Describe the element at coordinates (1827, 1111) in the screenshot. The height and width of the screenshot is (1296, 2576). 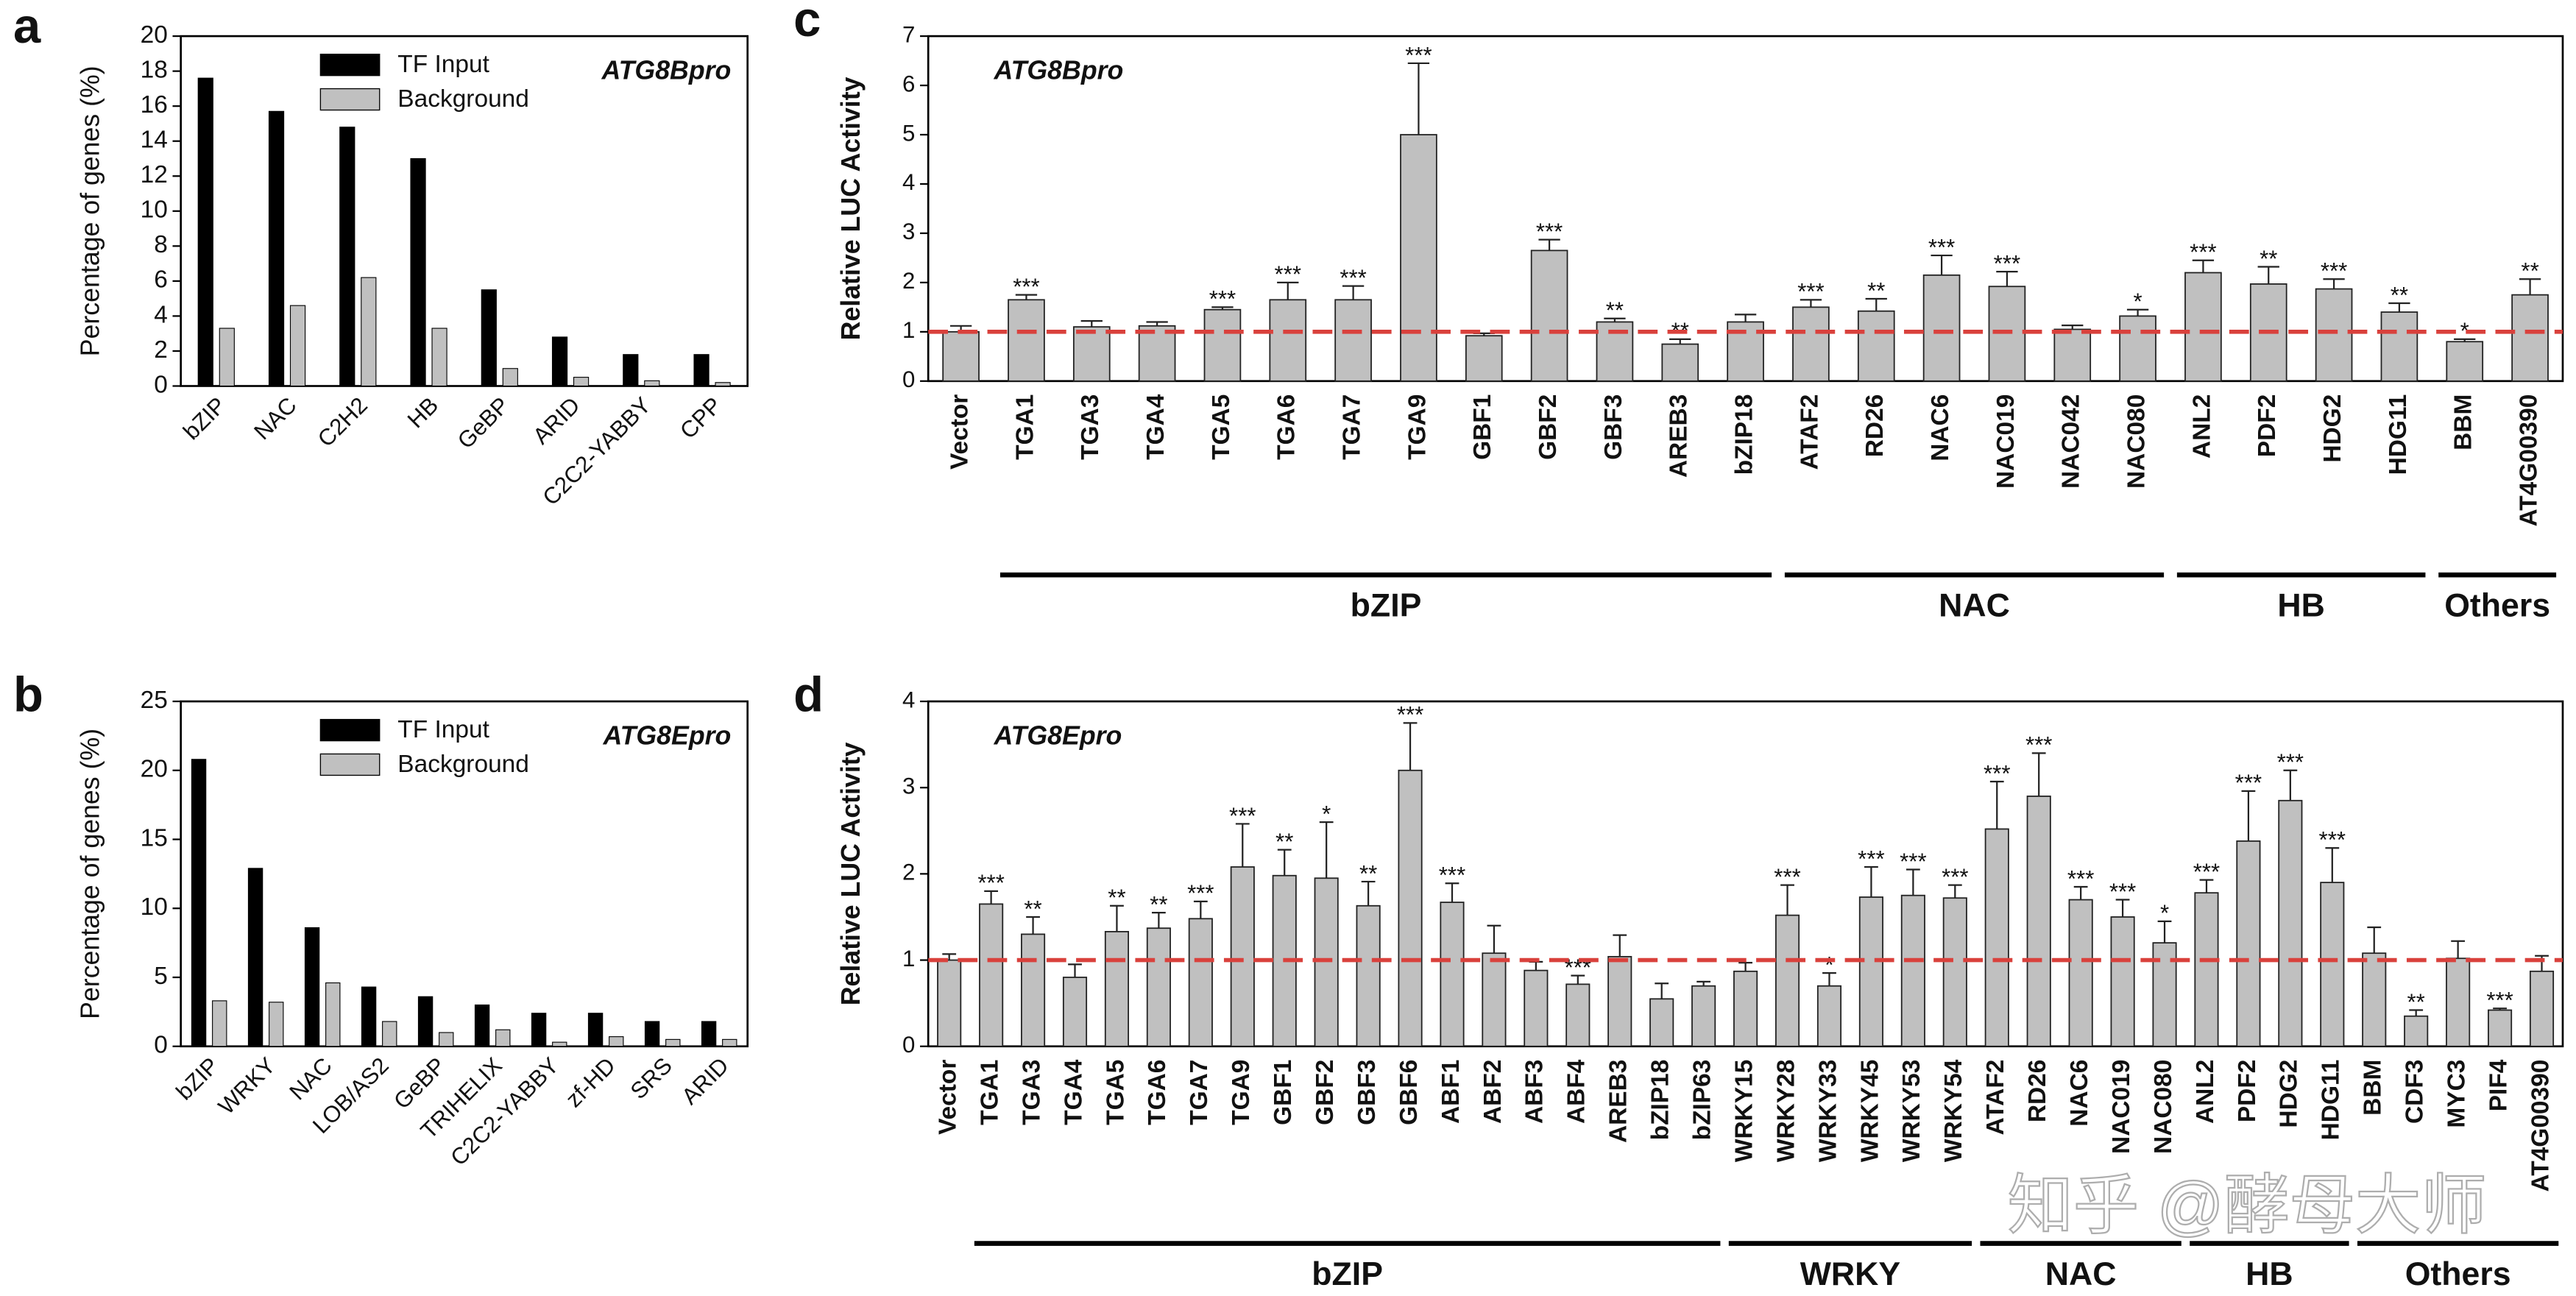
I see `x-tick-label: WRKY33` at that location.